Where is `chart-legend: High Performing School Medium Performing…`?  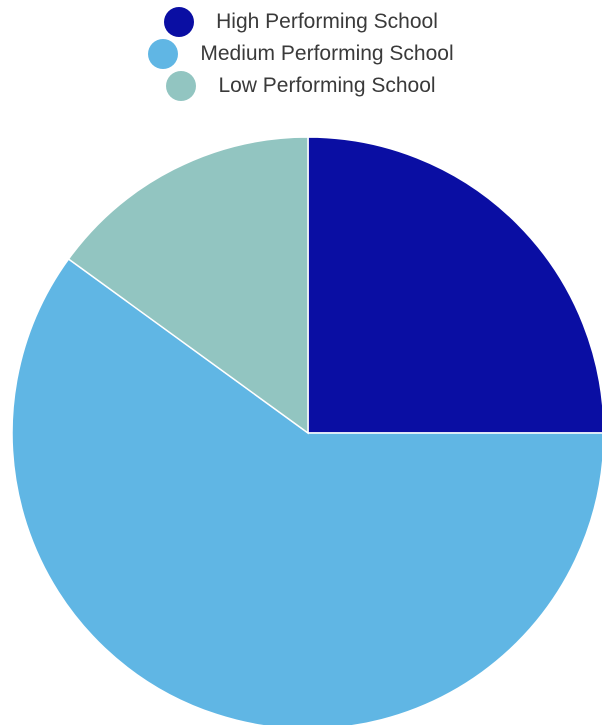 chart-legend: High Performing School Medium Performing… is located at coordinates (301, 54).